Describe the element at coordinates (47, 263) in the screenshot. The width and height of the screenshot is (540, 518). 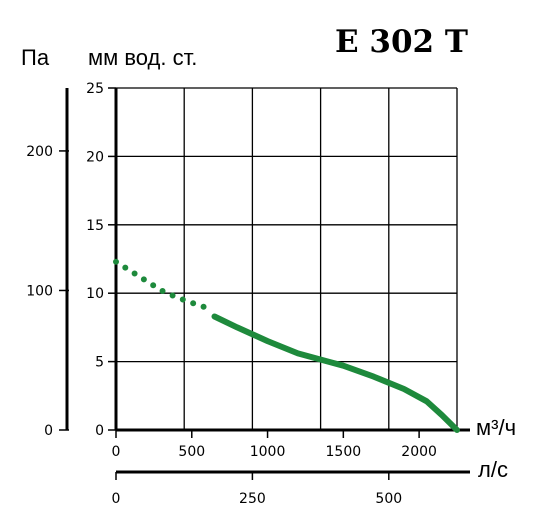
I see `pa-axis: 0 100 200` at that location.